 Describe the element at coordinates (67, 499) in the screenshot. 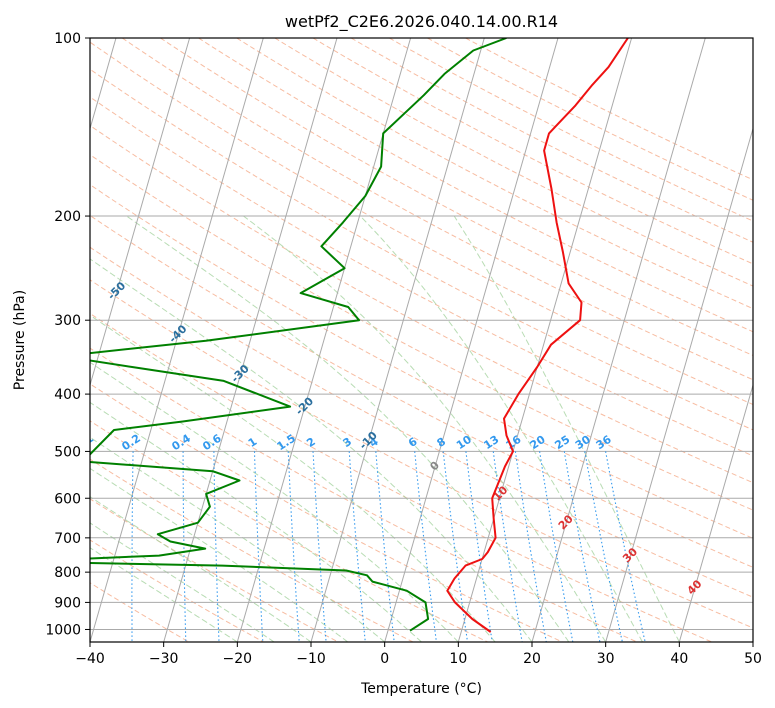

I see `y-tick-label: 600` at that location.